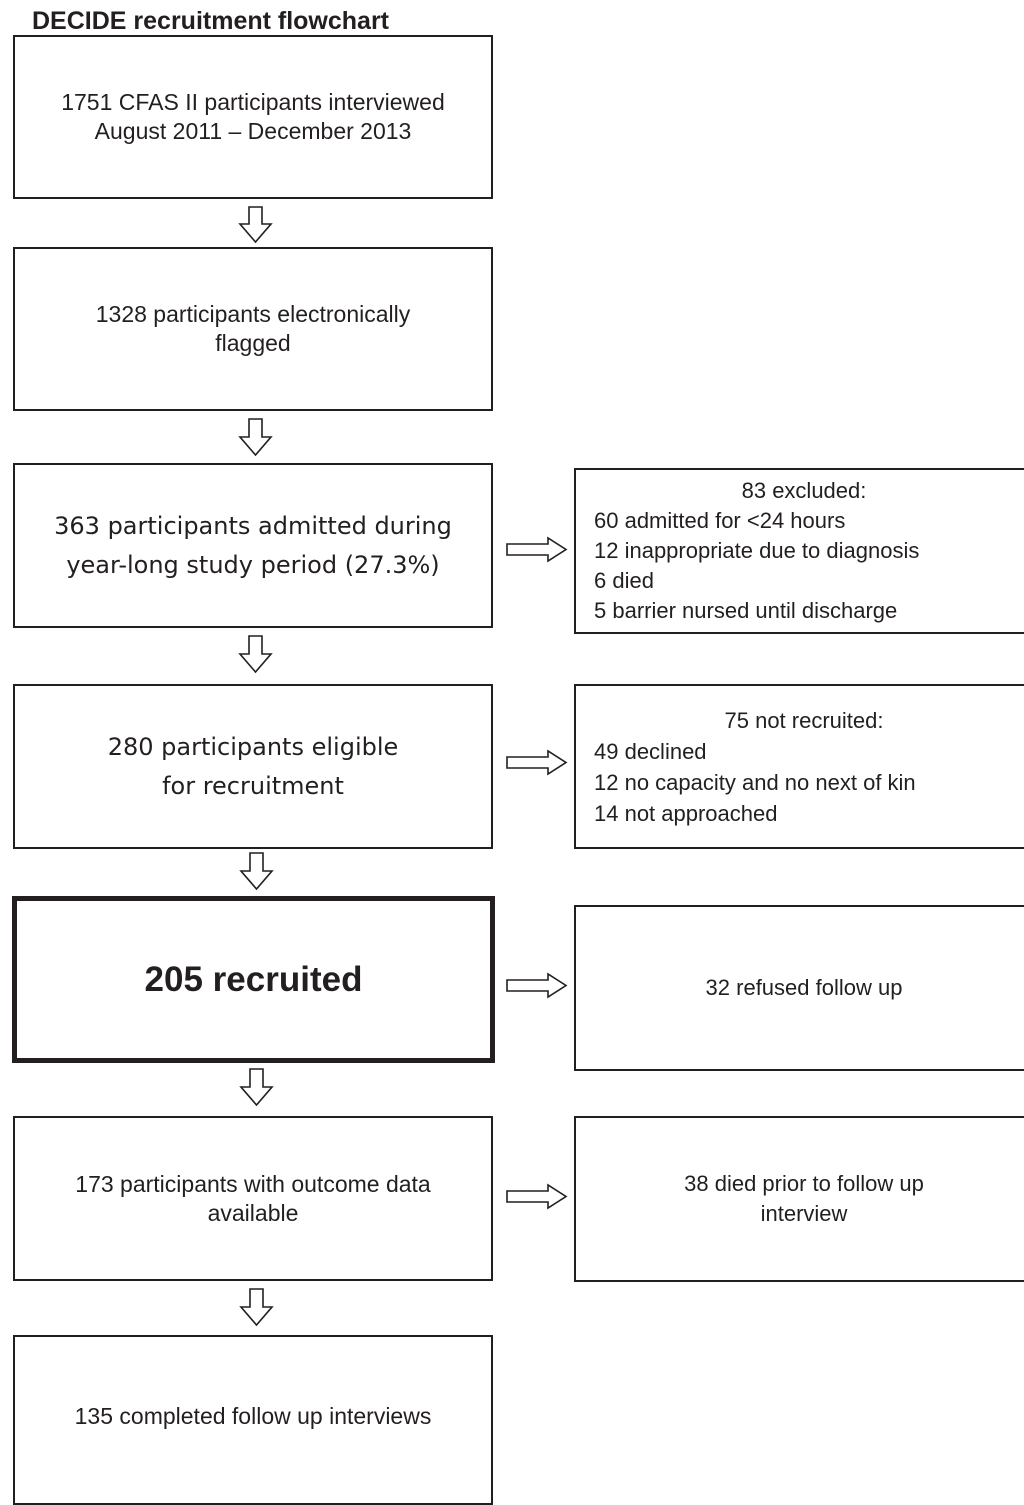 The height and width of the screenshot is (1505, 1024). What do you see at coordinates (720, 520) in the screenshot?
I see `box-excluded-item: 60 admitted for <24 hours` at bounding box center [720, 520].